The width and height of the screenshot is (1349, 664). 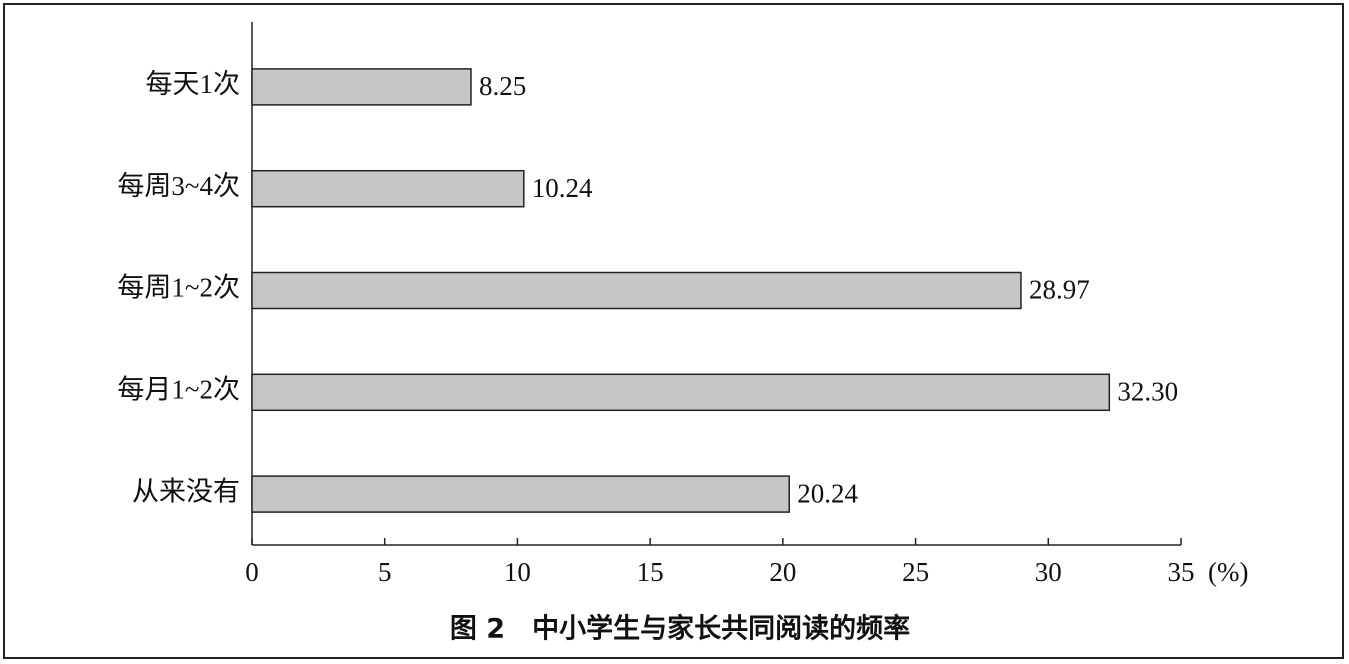 I want to click on x-tick-label: 15, so click(x=650, y=572).